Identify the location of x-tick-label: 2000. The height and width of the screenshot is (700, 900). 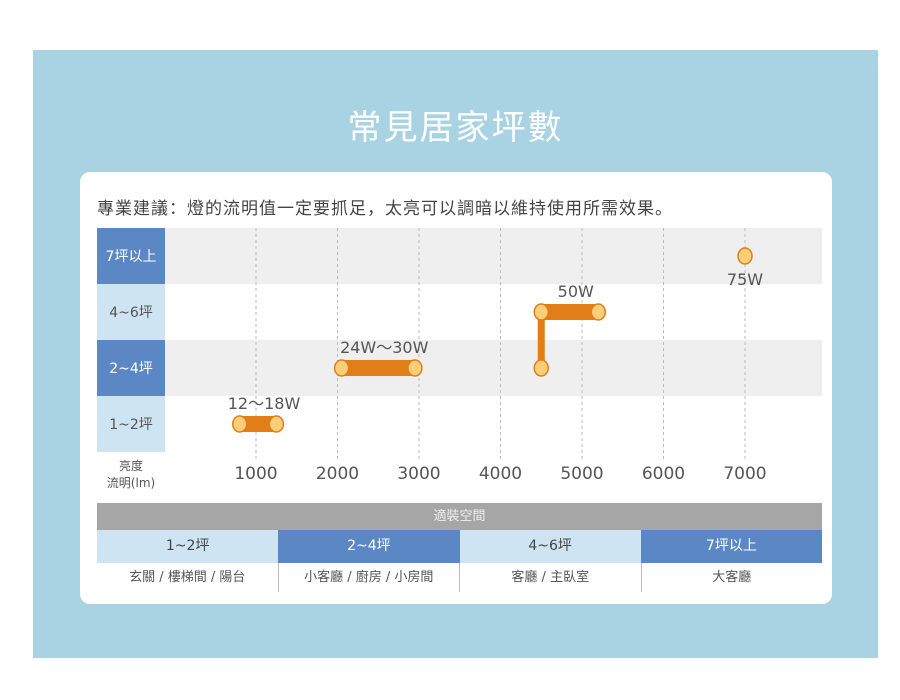
(337, 474).